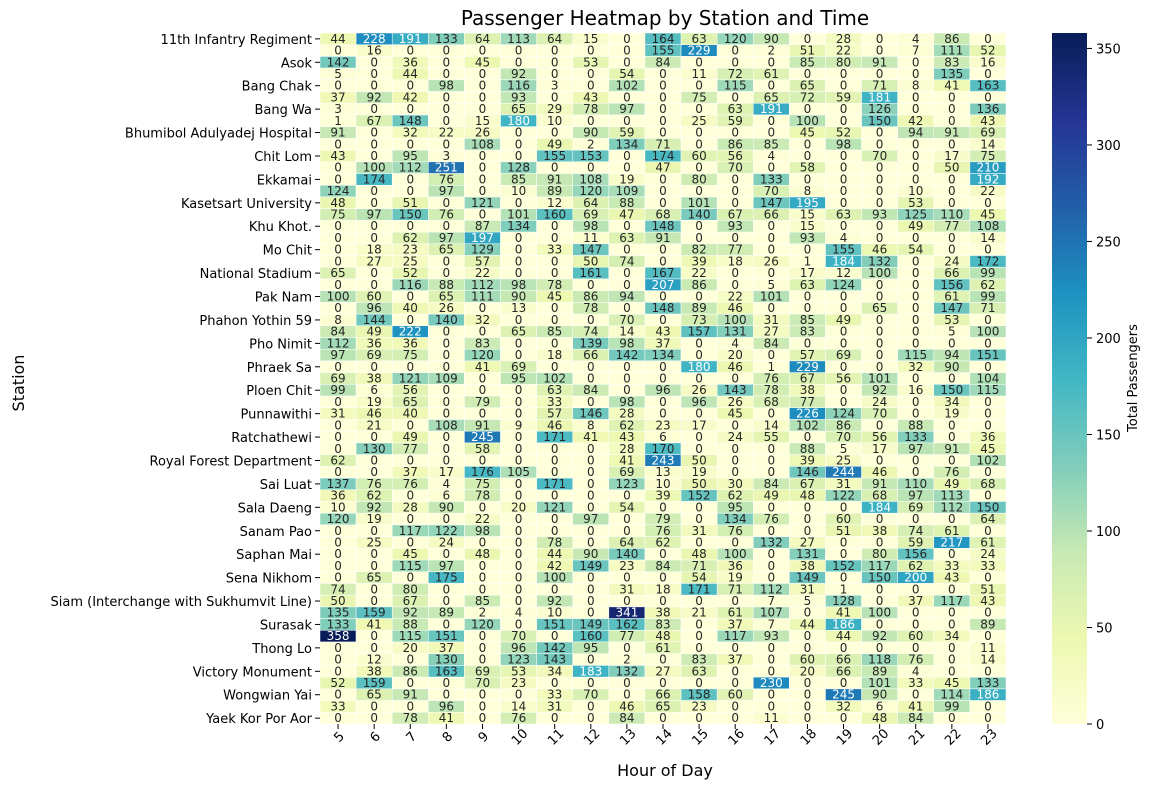 The width and height of the screenshot is (1151, 790). Describe the element at coordinates (1133, 378) in the screenshot. I see `colorbar-label: Total Passengers` at that location.